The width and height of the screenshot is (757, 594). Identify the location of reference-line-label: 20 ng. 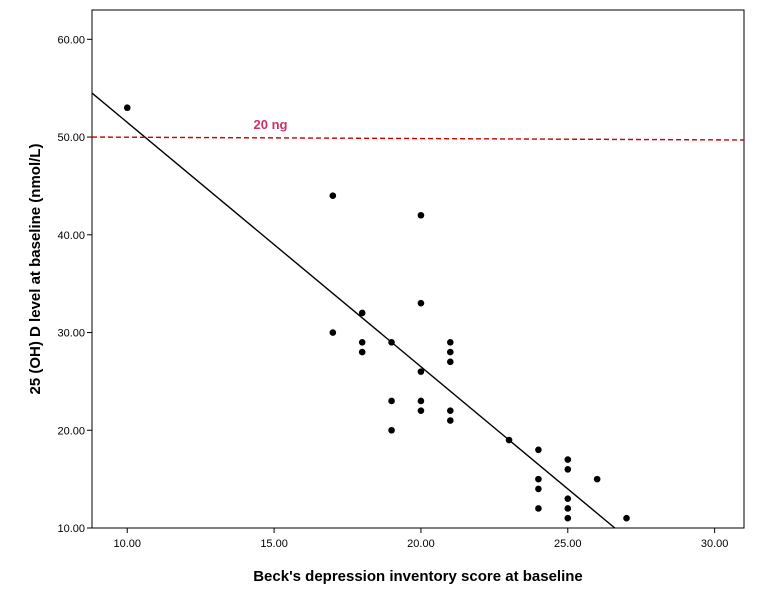
(271, 124).